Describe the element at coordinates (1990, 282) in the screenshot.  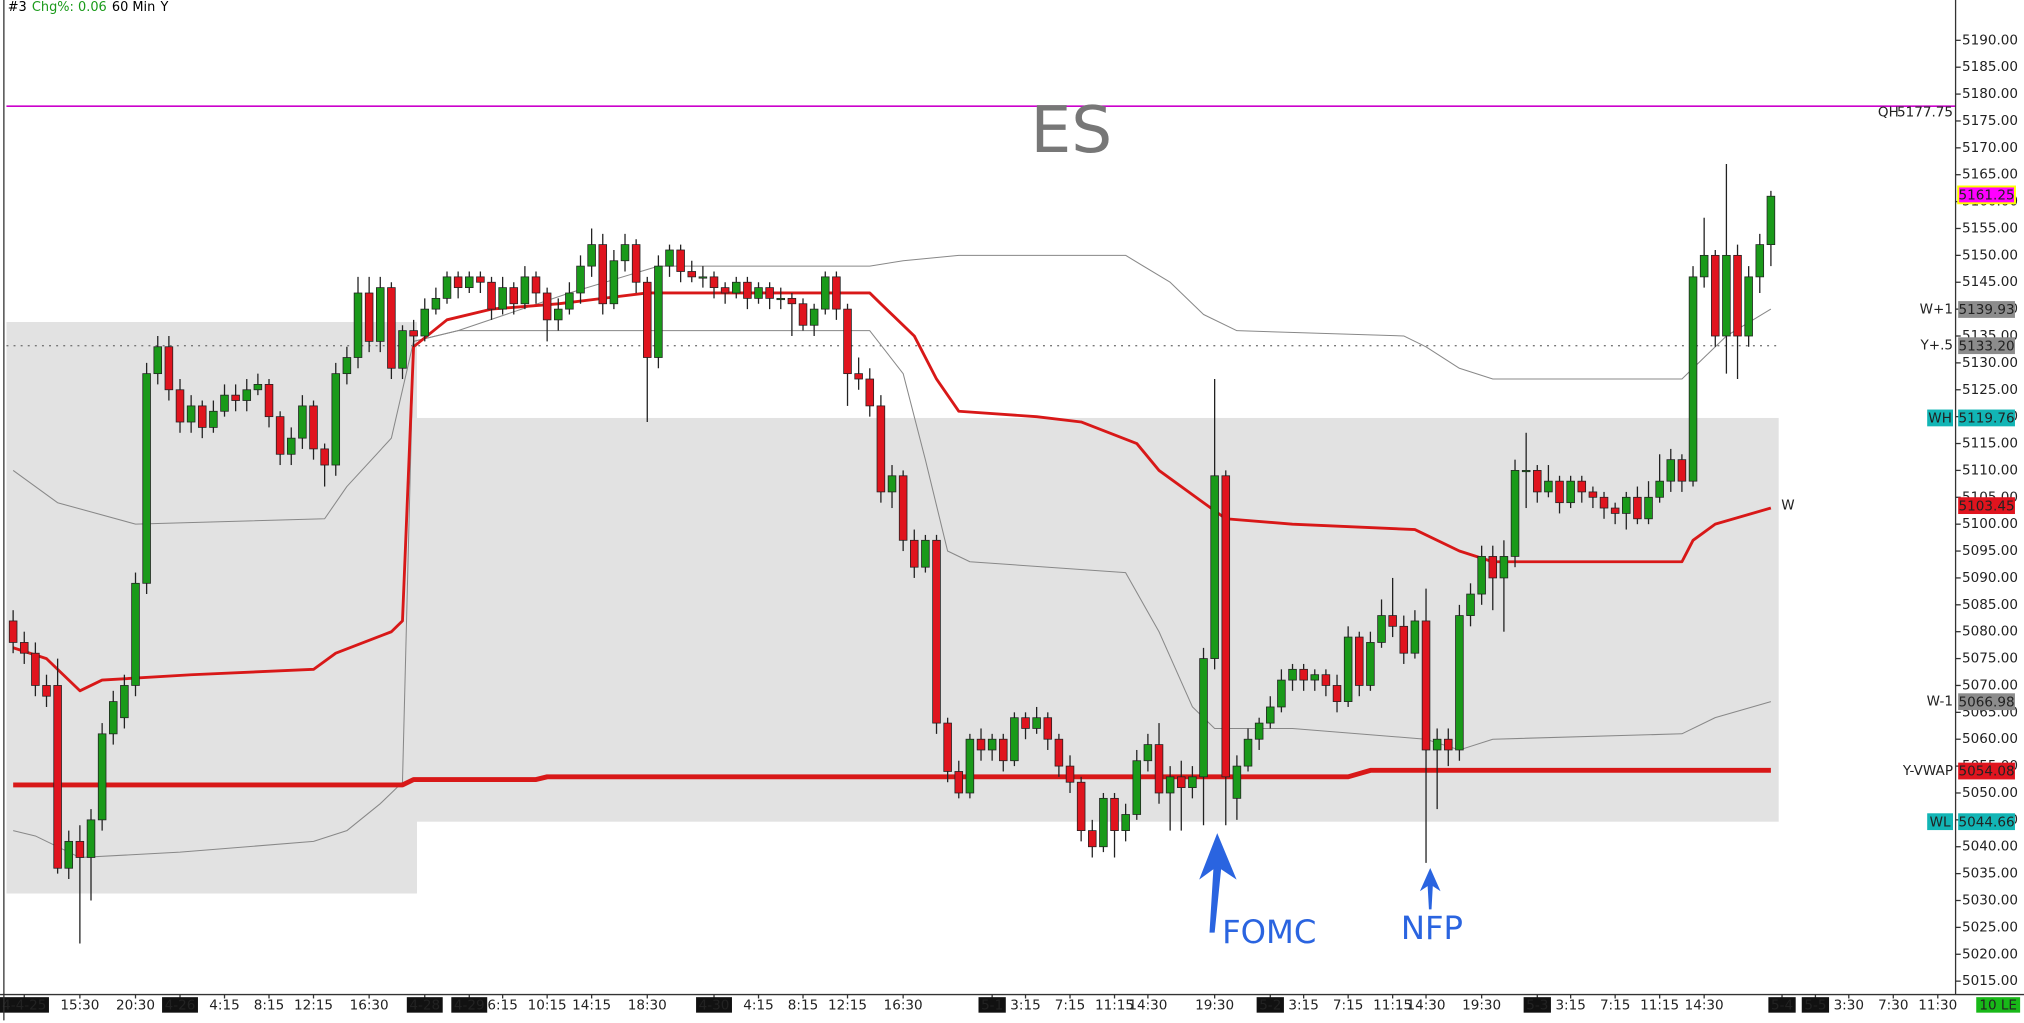
I see `y-tick-label: 5145.00` at that location.